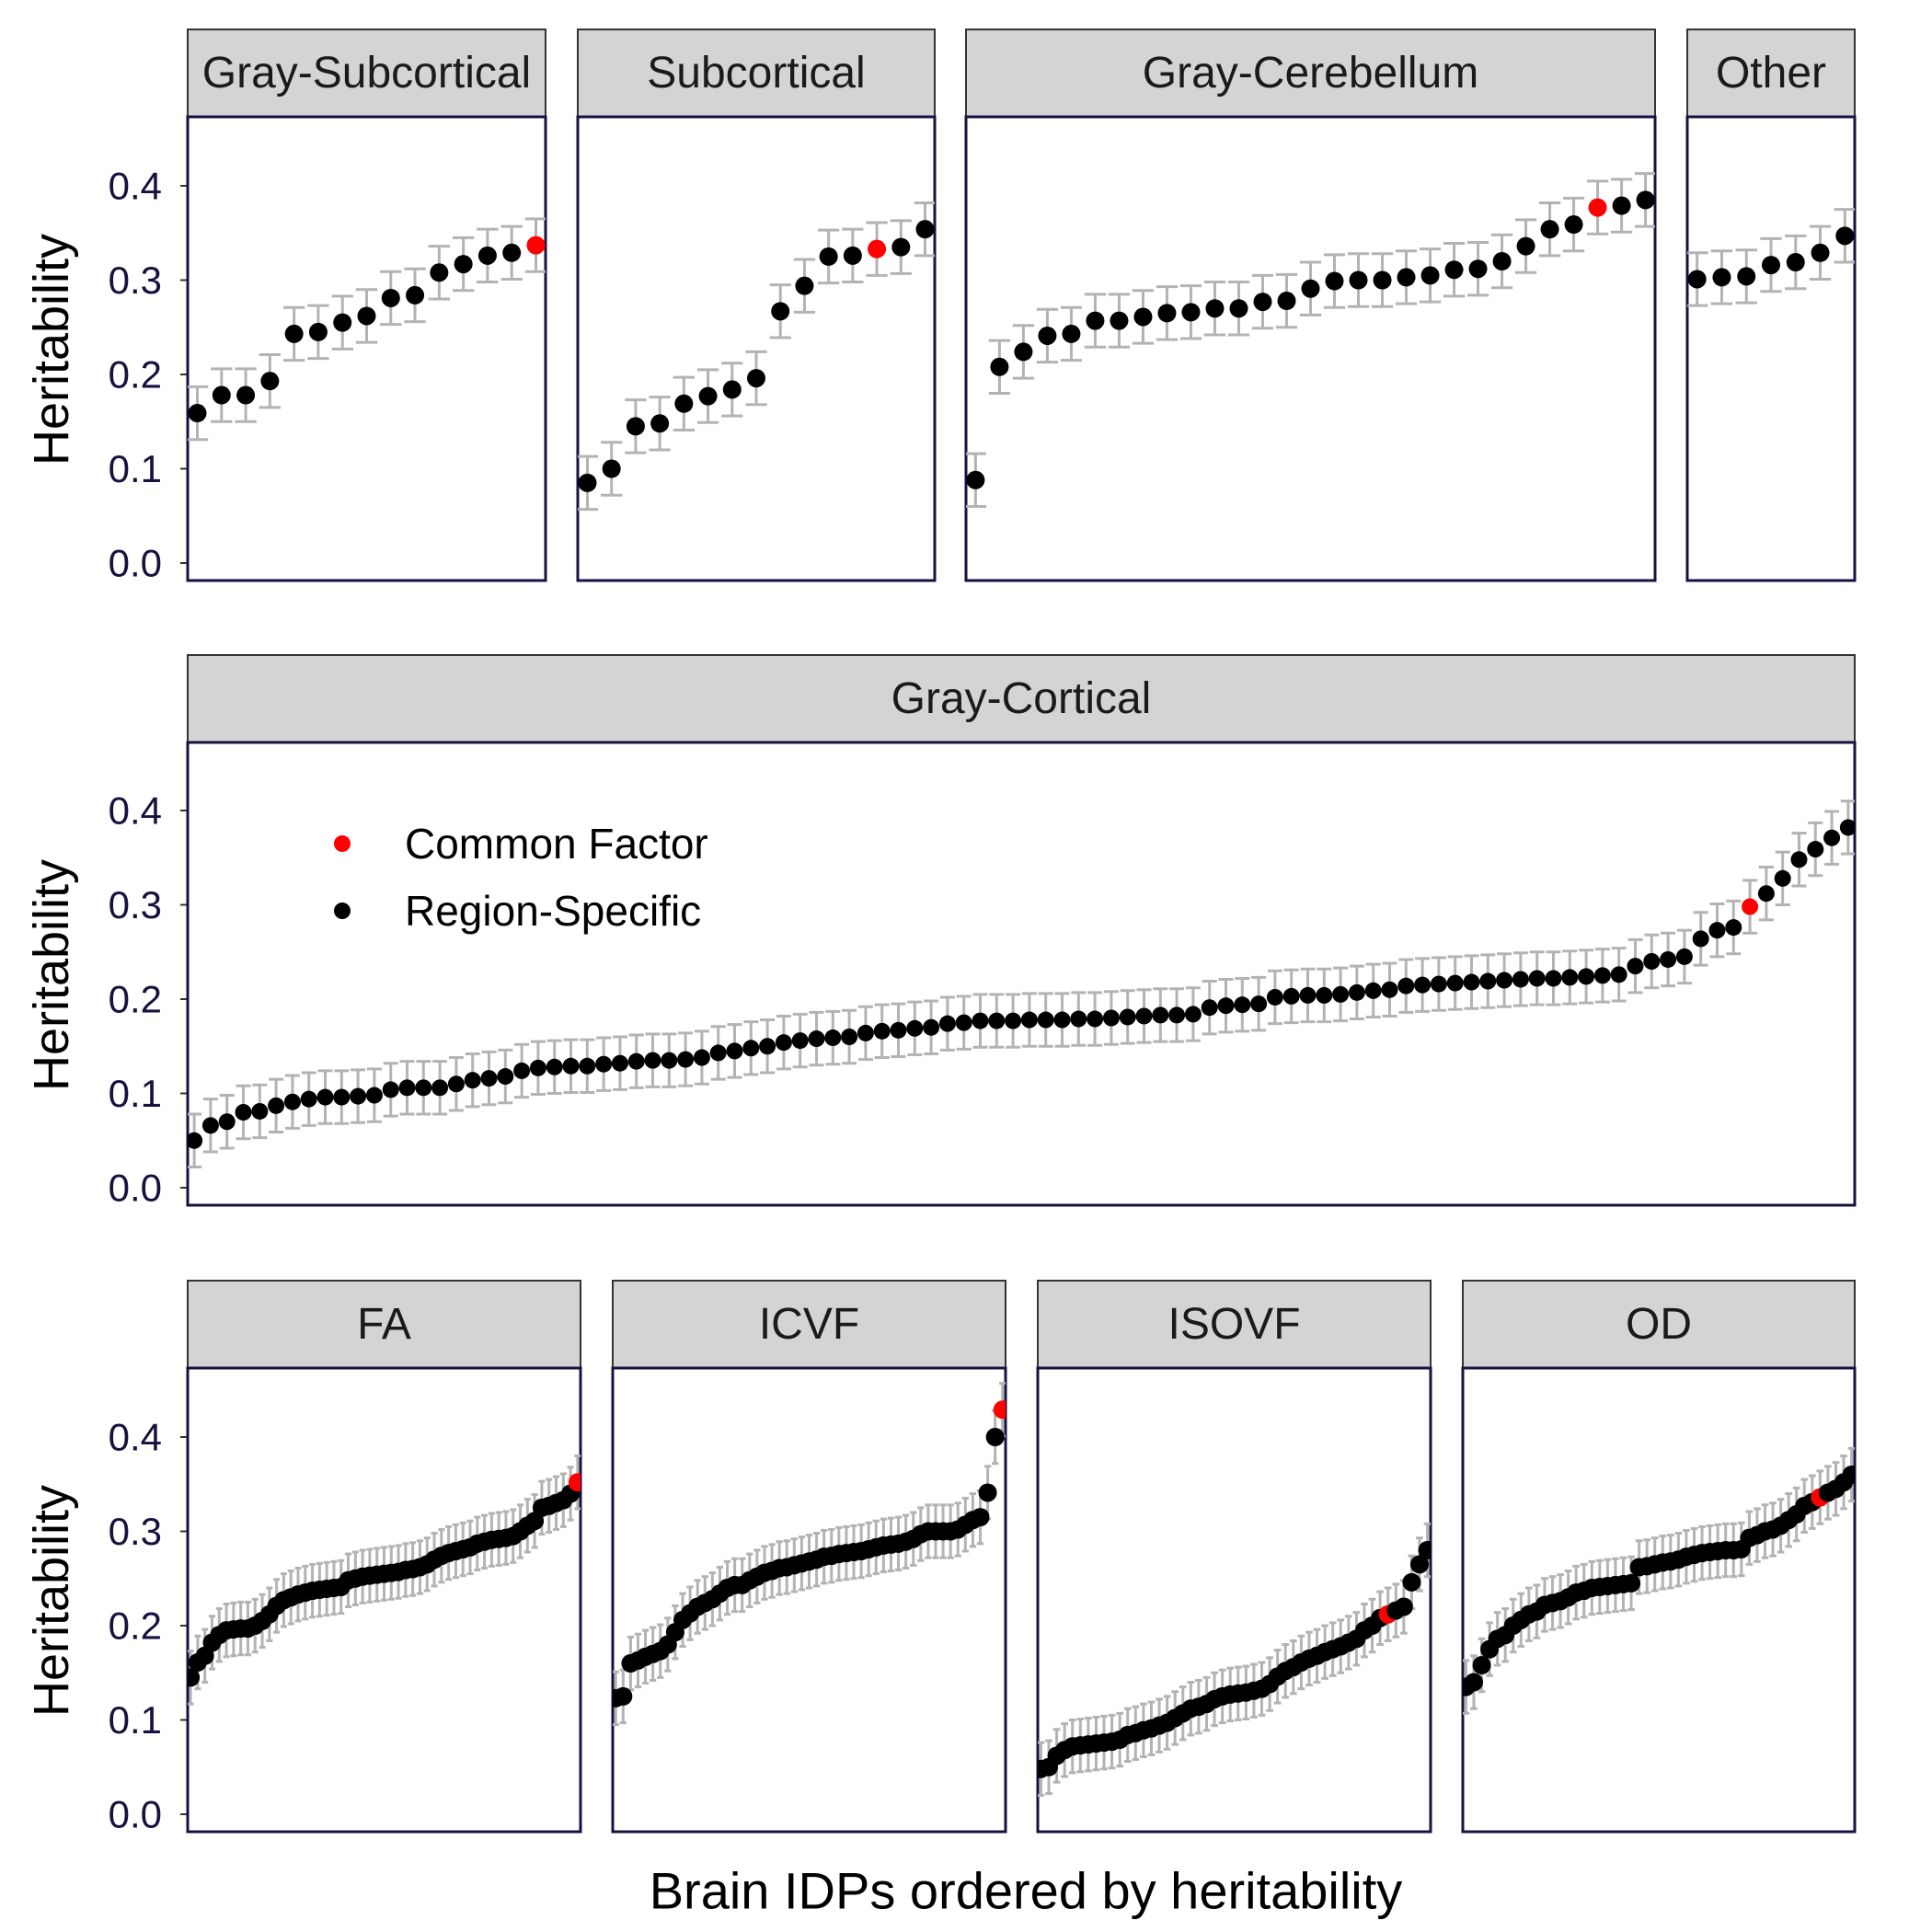 This screenshot has height=1932, width=1932. What do you see at coordinates (1021, 698) in the screenshot?
I see `strip-label-gray-cortical: Gray-Cortical` at bounding box center [1021, 698].